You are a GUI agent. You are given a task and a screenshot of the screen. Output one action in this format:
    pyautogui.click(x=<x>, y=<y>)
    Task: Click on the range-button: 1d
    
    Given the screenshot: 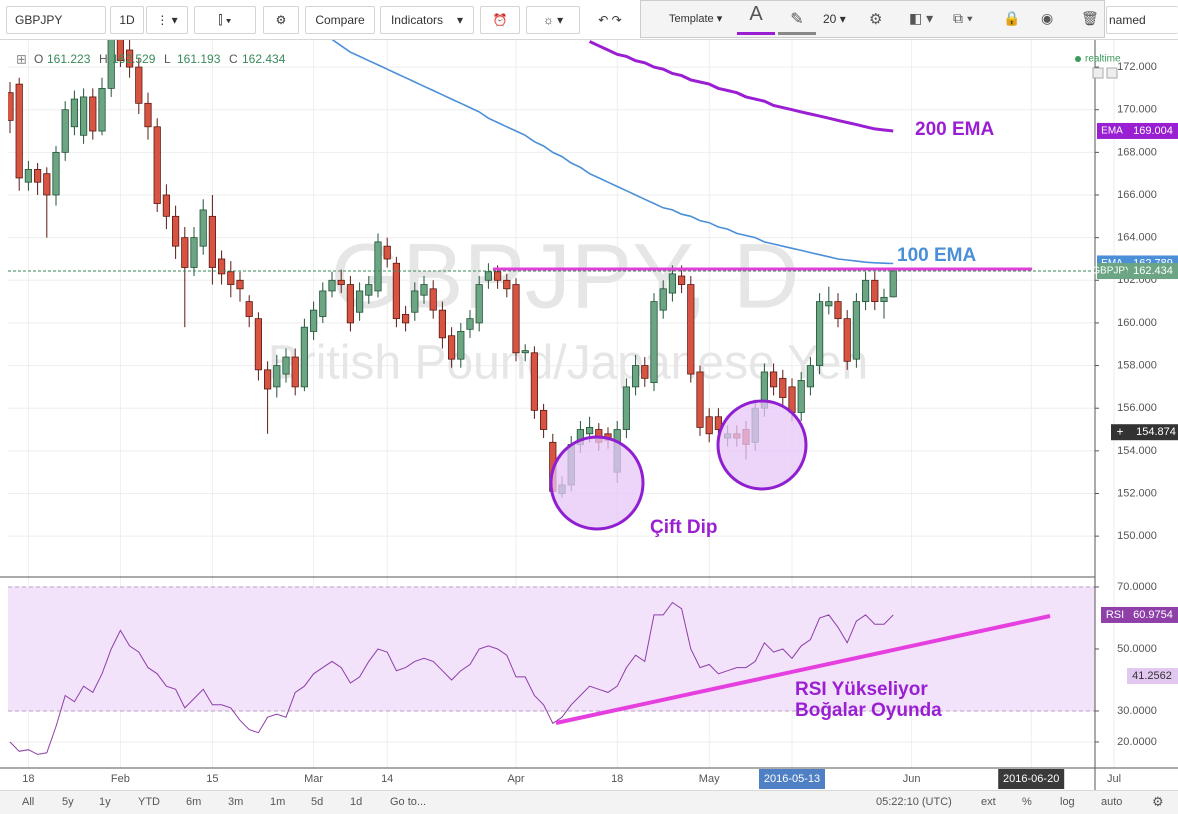 What is the action you would take?
    pyautogui.click(x=356, y=802)
    